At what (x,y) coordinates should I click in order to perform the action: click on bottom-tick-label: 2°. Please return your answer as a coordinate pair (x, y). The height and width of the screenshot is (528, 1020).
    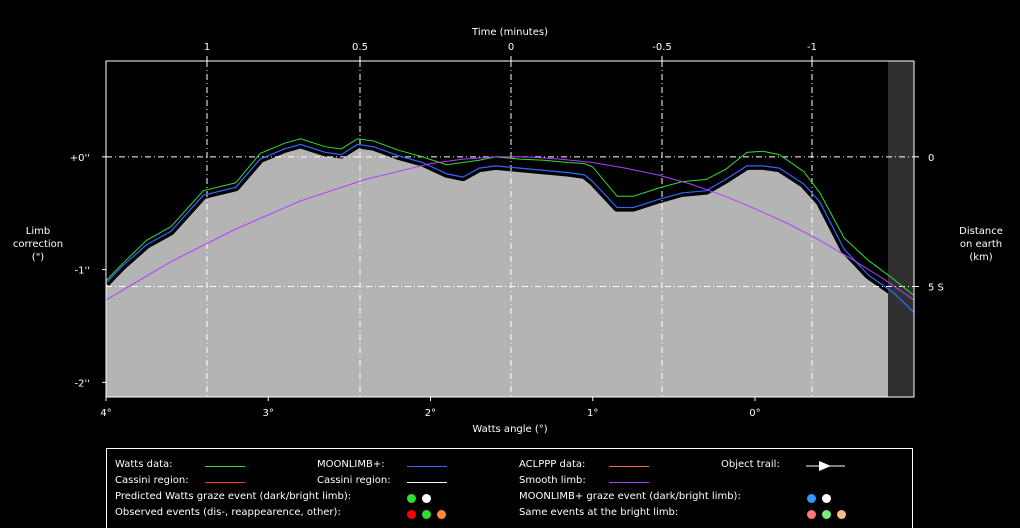
    Looking at the image, I should click on (430, 413).